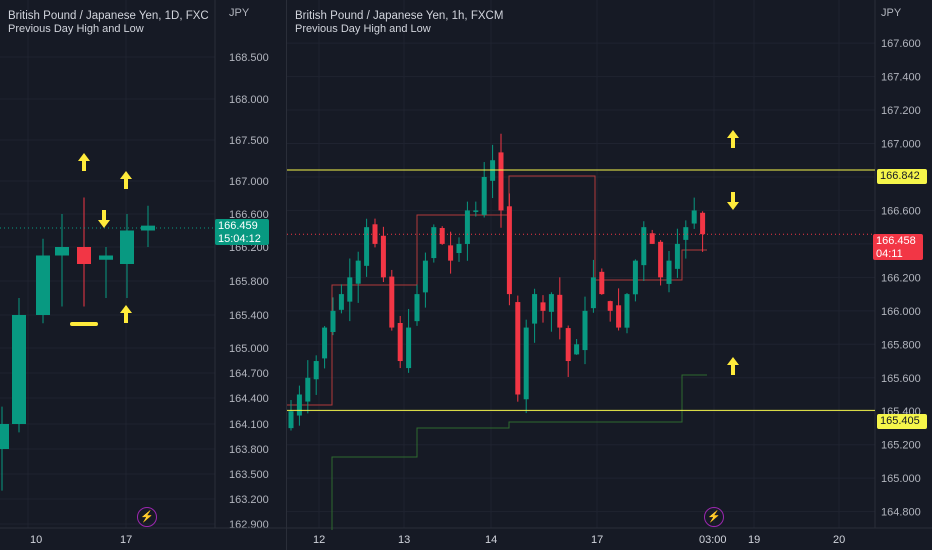  Describe the element at coordinates (76, 29) in the screenshot. I see `daily-indicator-label: Previous Day High and Low` at that location.